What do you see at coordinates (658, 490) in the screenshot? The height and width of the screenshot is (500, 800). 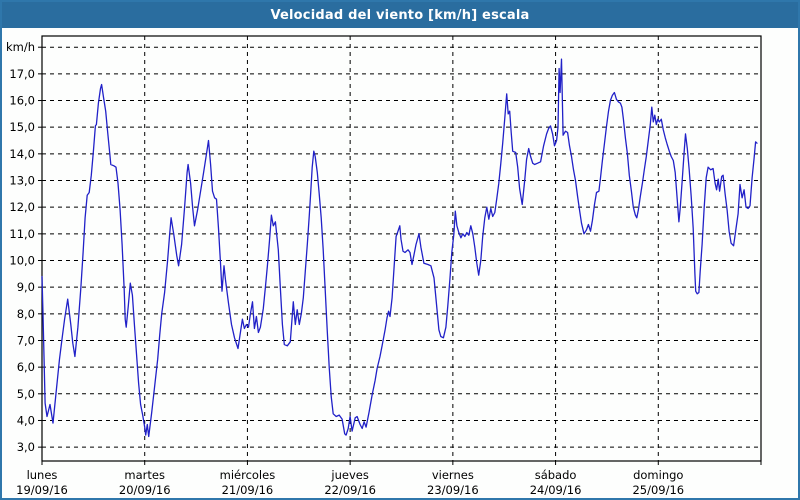 I see `x-axis-date-label: 25/09/16` at bounding box center [658, 490].